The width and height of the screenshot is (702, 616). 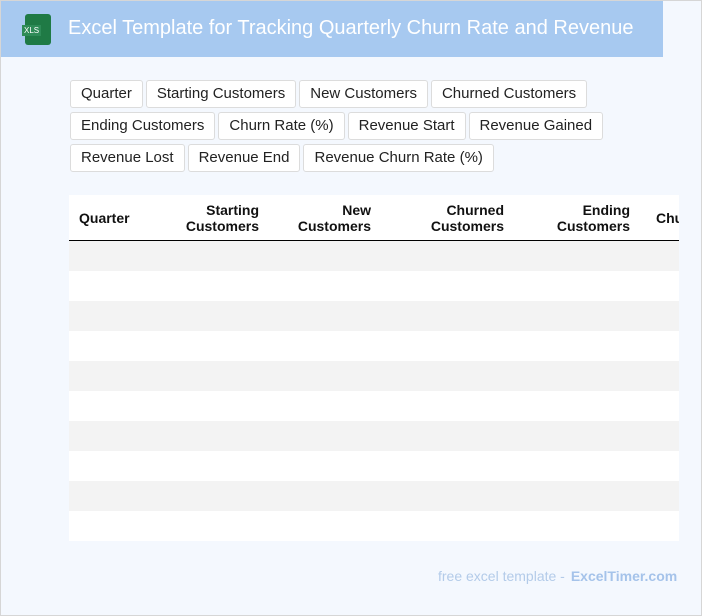 I want to click on tag: Quarter, so click(x=106, y=94).